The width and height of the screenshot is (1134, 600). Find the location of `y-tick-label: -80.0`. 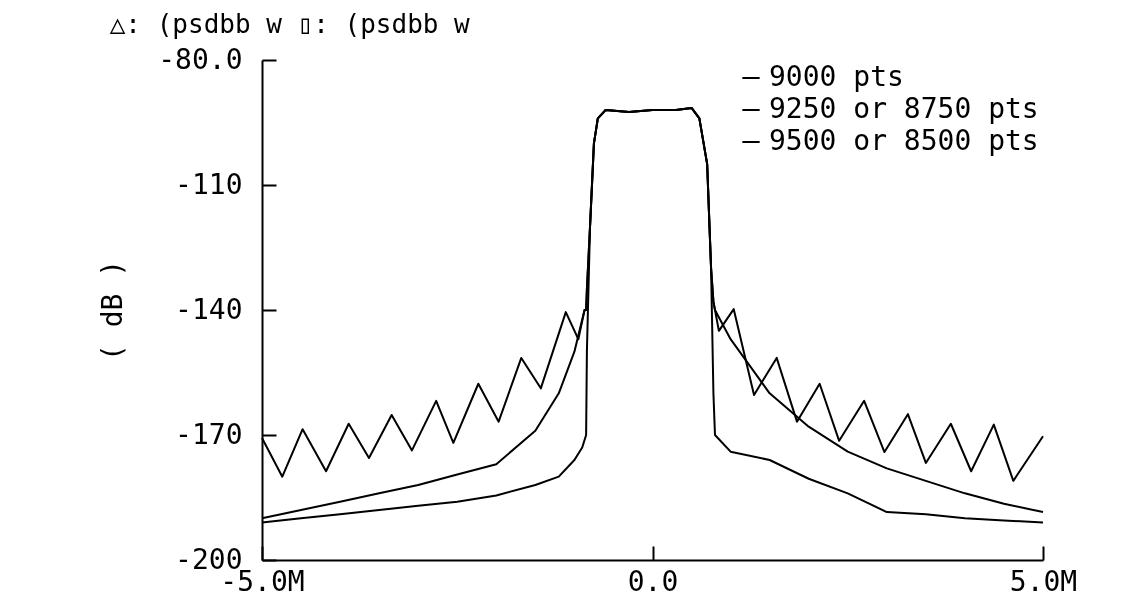

y-tick-label: -80.0 is located at coordinates (200, 59).